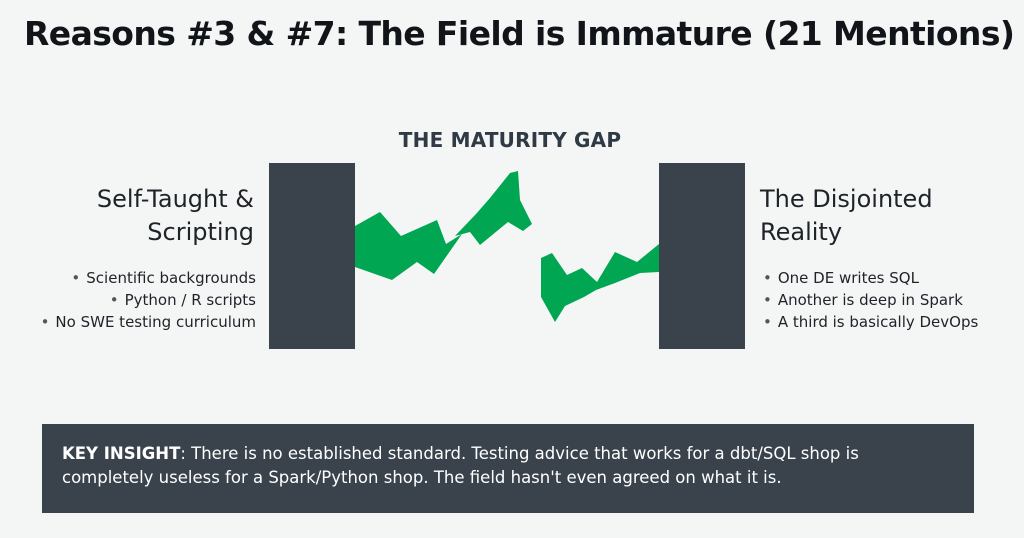  Describe the element at coordinates (870, 278) in the screenshot. I see `right-bullet: One DE writes SQL` at that location.